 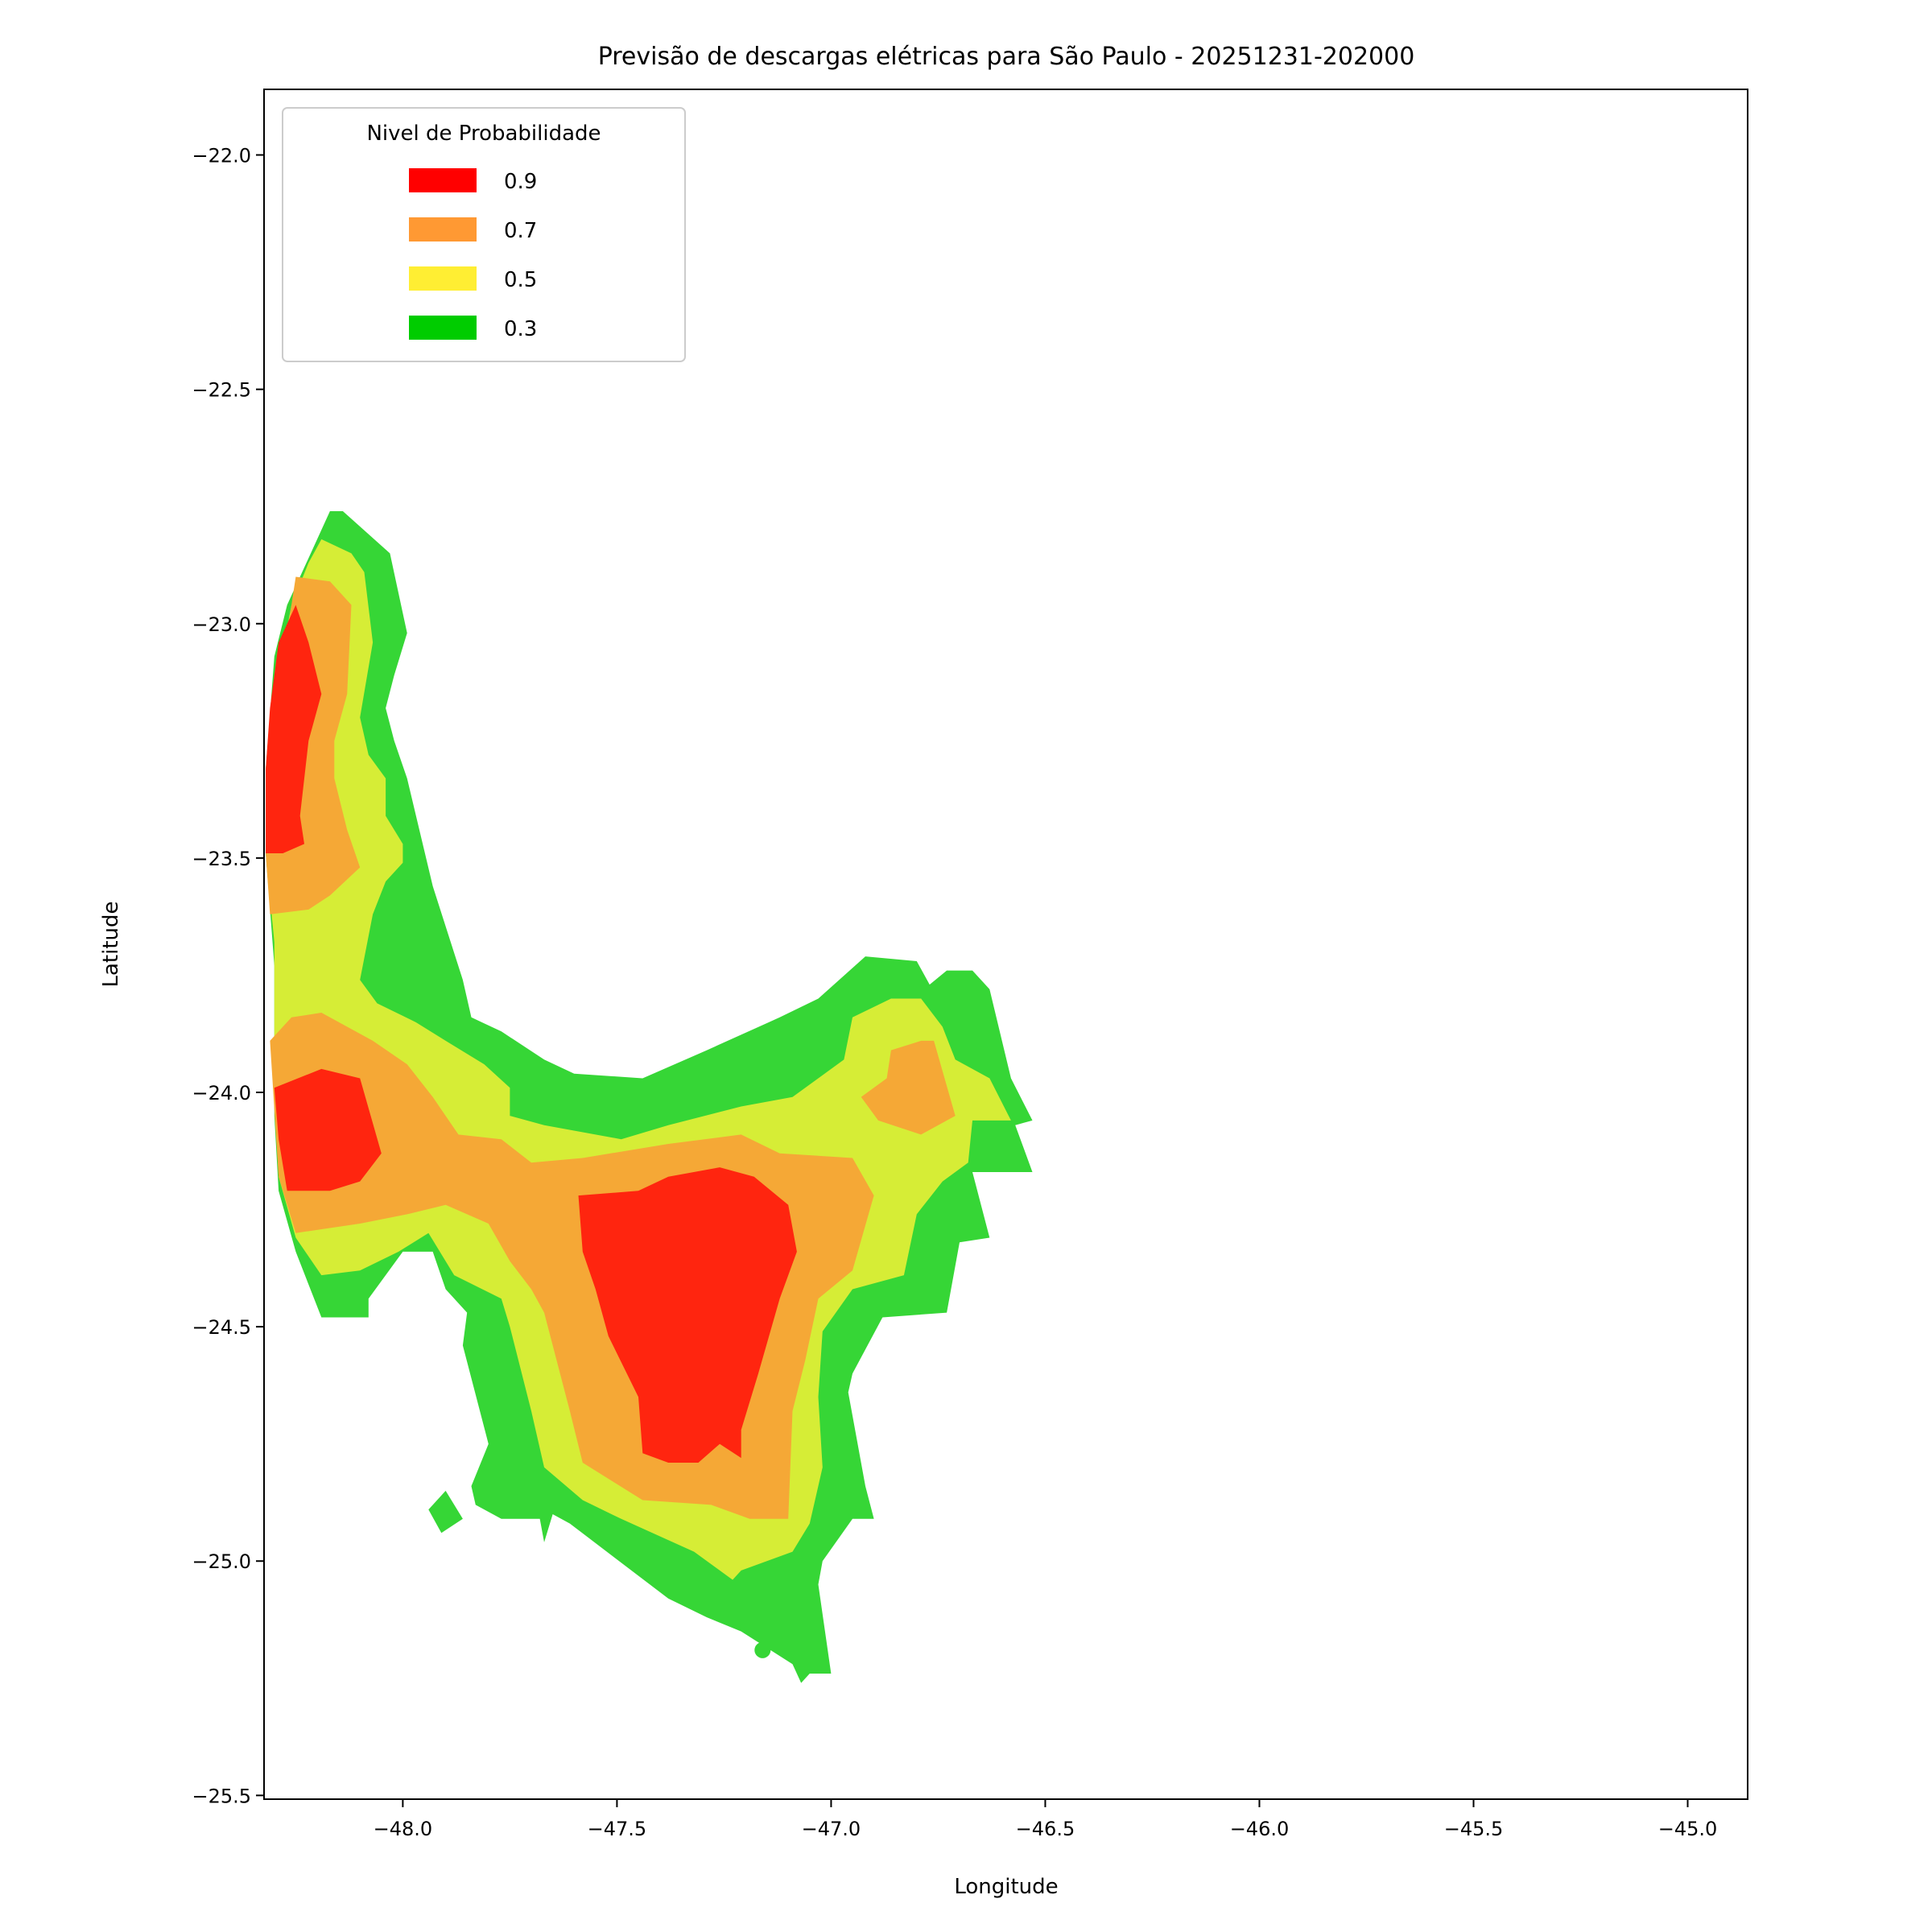 I want to click on y-tick-label: −24.5, so click(x=221, y=1327).